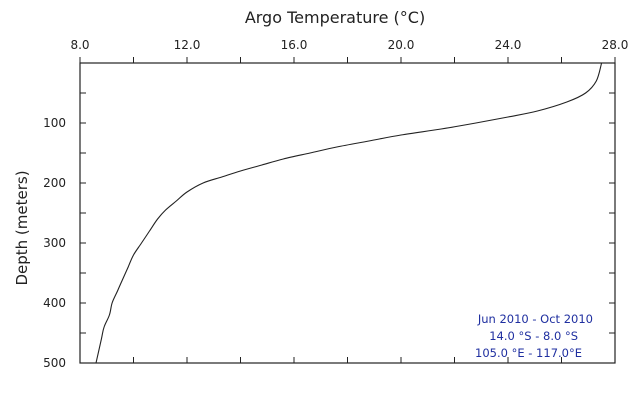 The width and height of the screenshot is (634, 396). What do you see at coordinates (54, 123) in the screenshot?
I see `y-tick-label: 100` at bounding box center [54, 123].